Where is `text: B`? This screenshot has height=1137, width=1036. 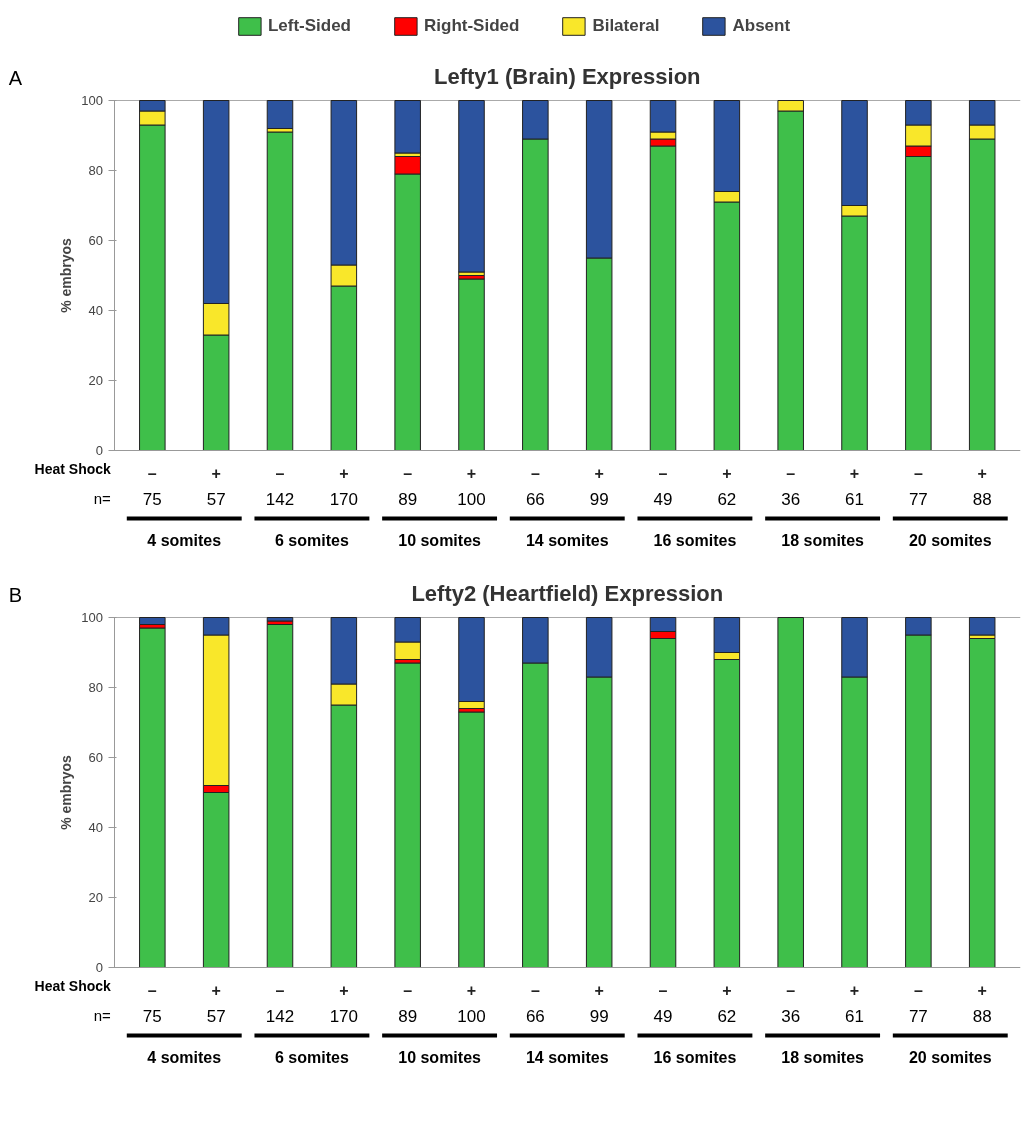 text: B is located at coordinates (15, 594).